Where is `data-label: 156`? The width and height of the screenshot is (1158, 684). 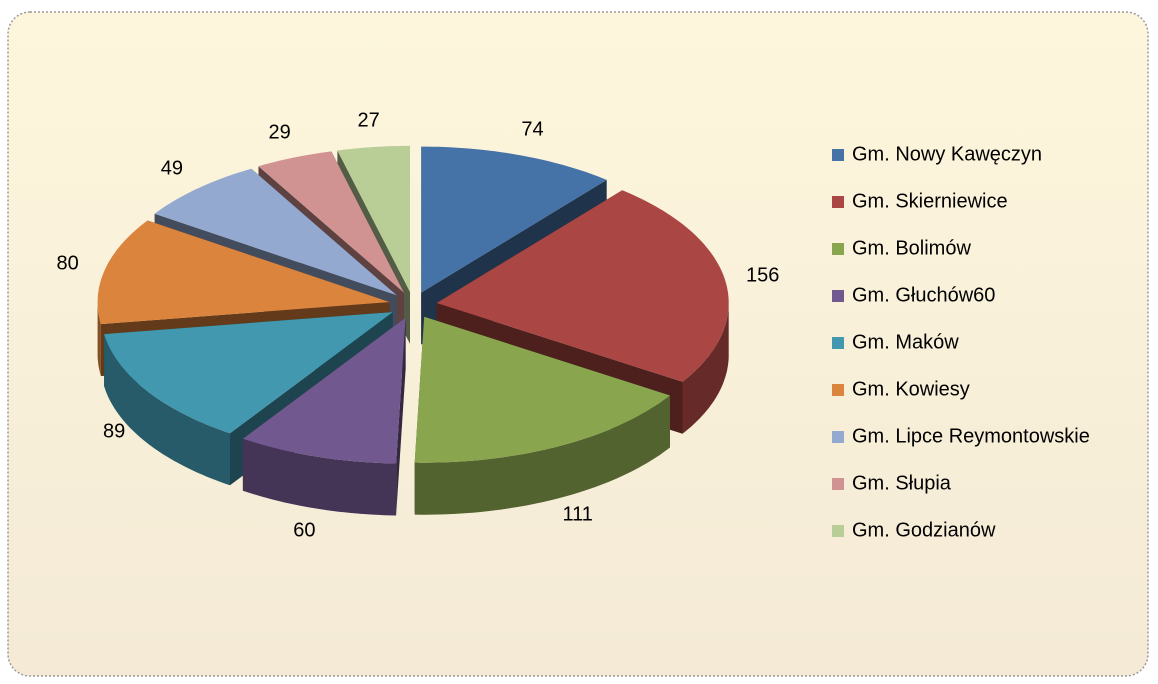 data-label: 156 is located at coordinates (762, 275).